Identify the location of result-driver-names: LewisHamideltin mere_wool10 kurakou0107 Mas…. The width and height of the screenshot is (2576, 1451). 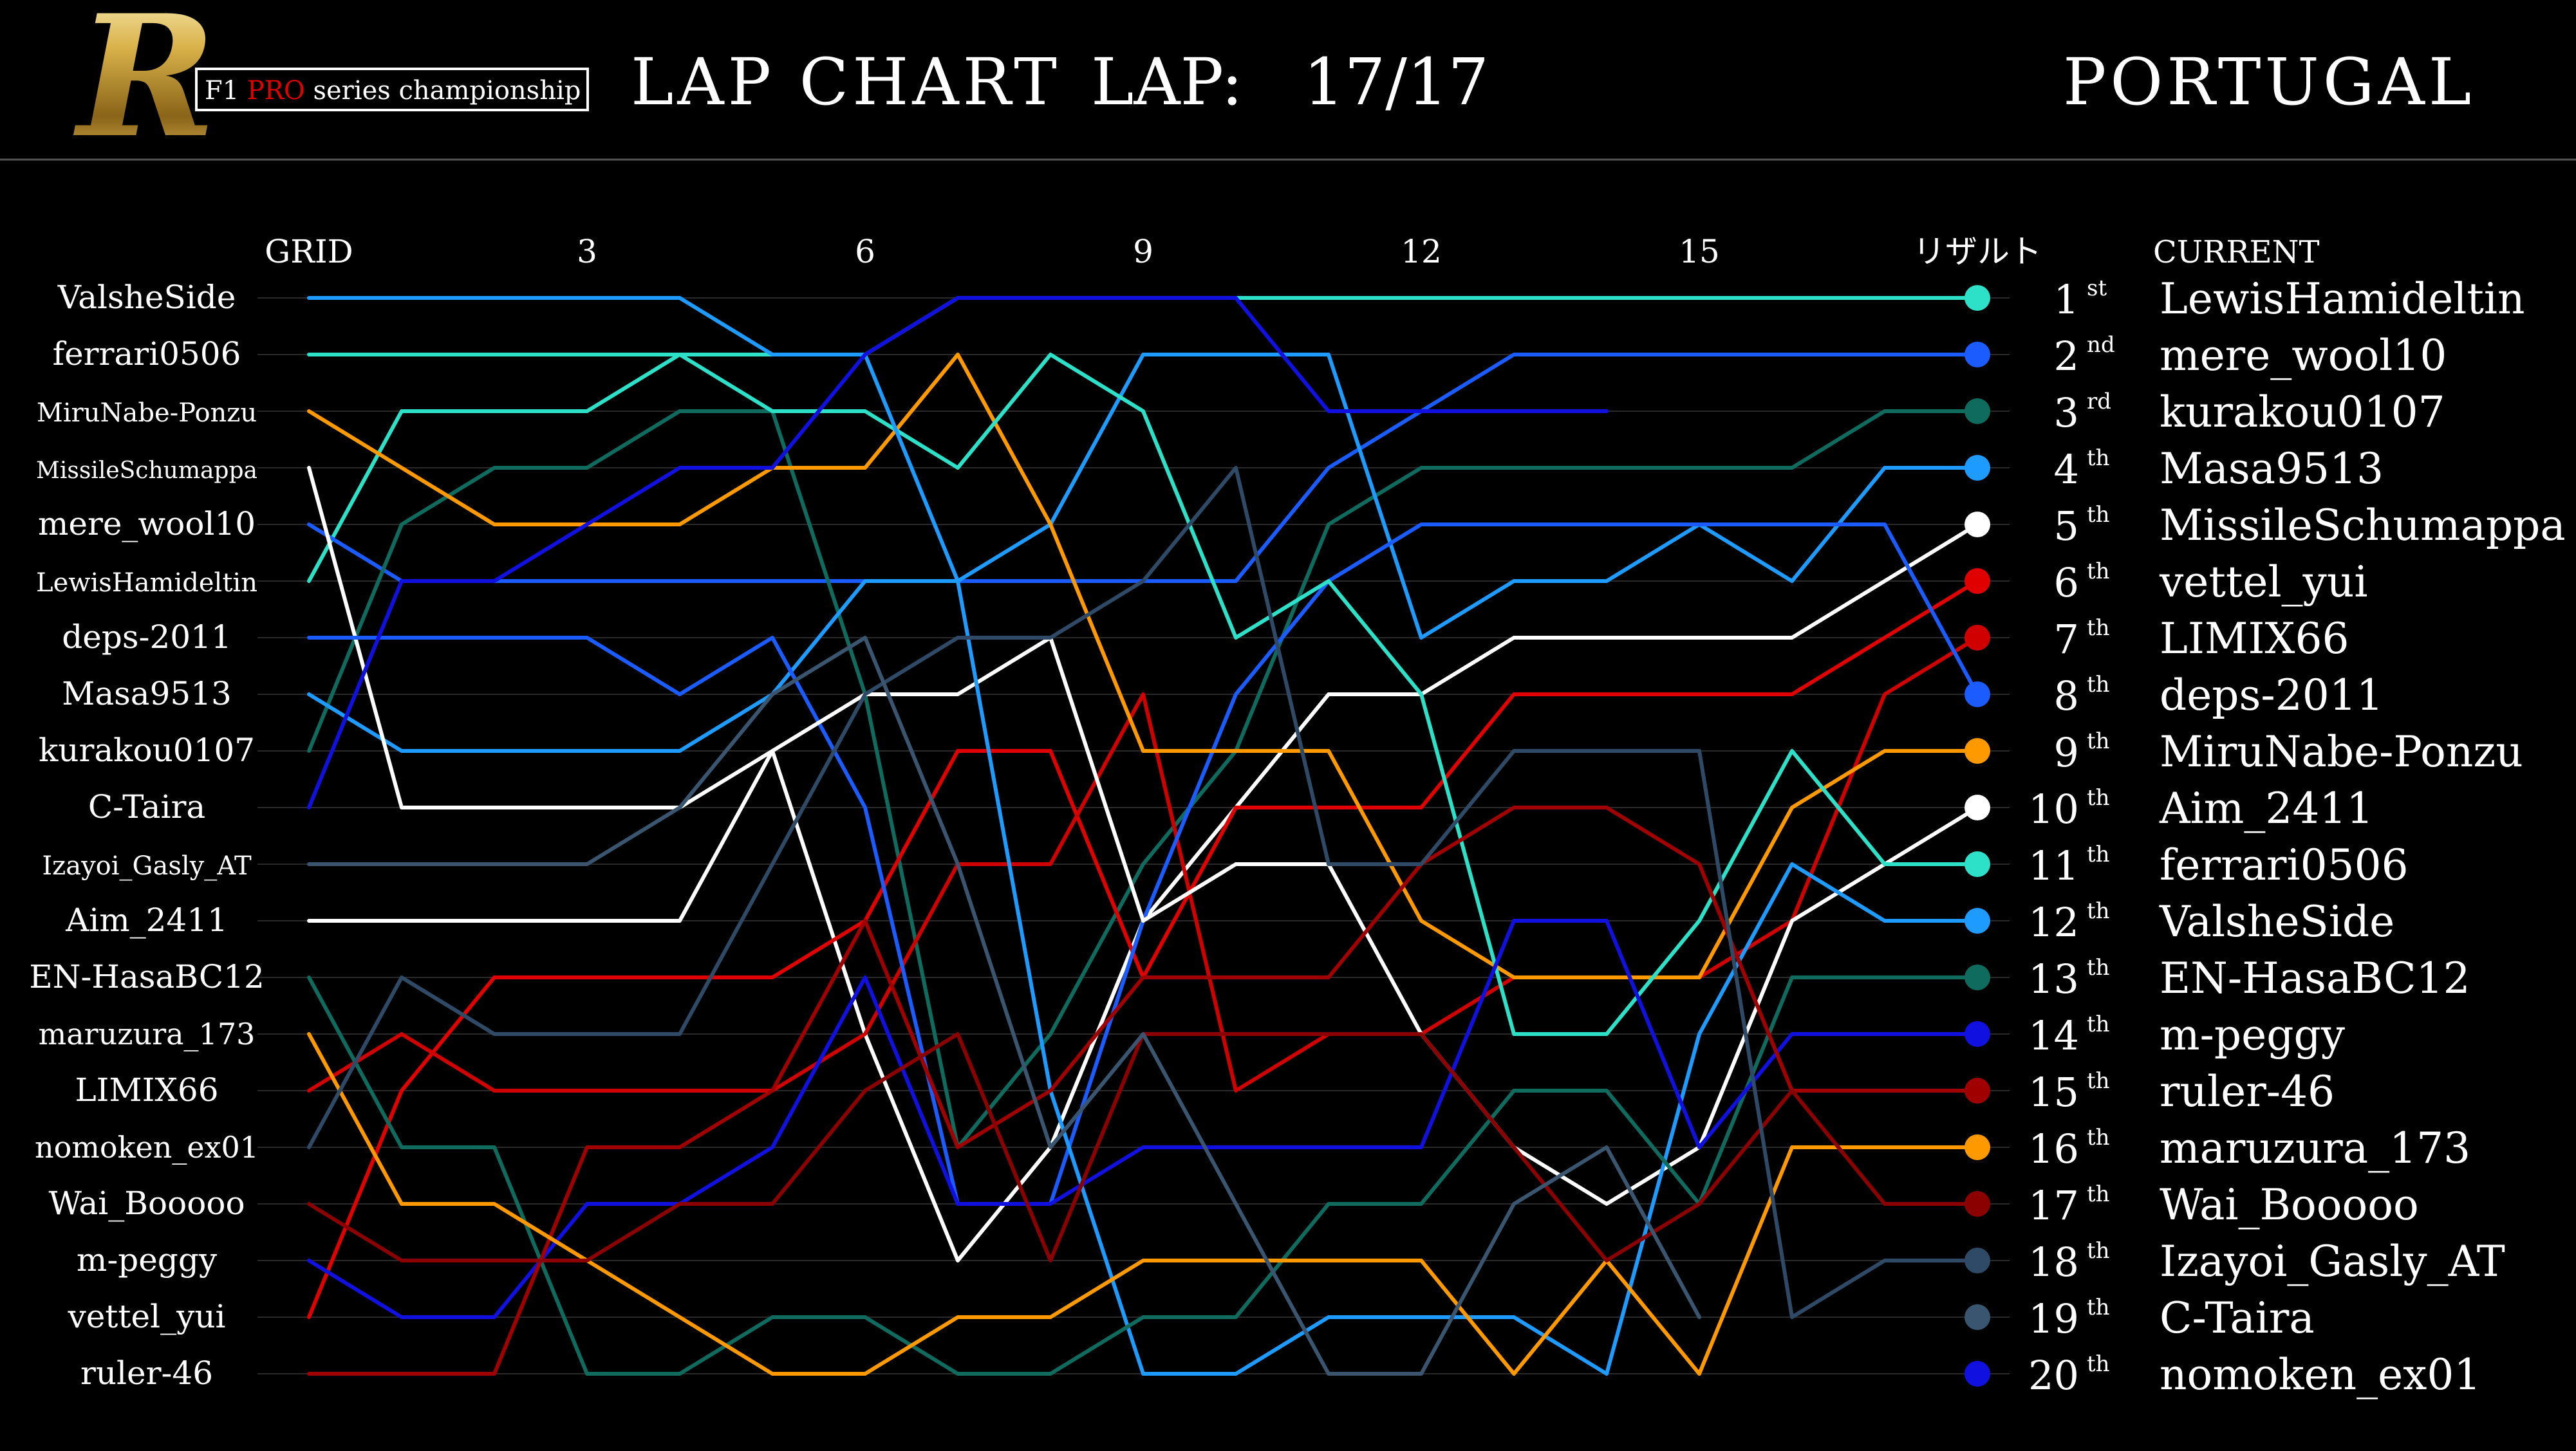
(2362, 837).